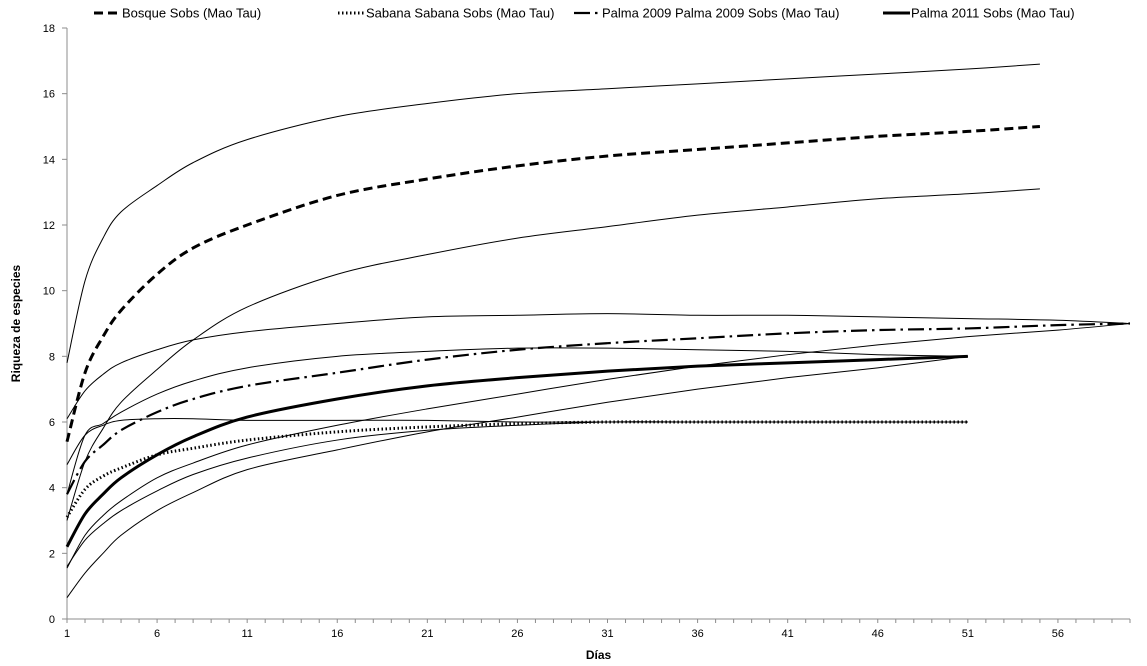 Image resolution: width=1147 pixels, height=666 pixels. I want to click on series-2-line, so click(516, 469).